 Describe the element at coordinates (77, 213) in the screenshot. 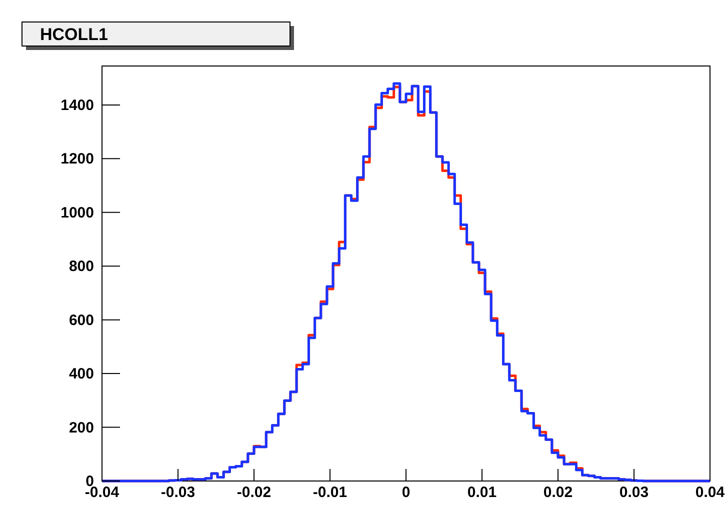

I see `y-tick-label: 1000` at that location.